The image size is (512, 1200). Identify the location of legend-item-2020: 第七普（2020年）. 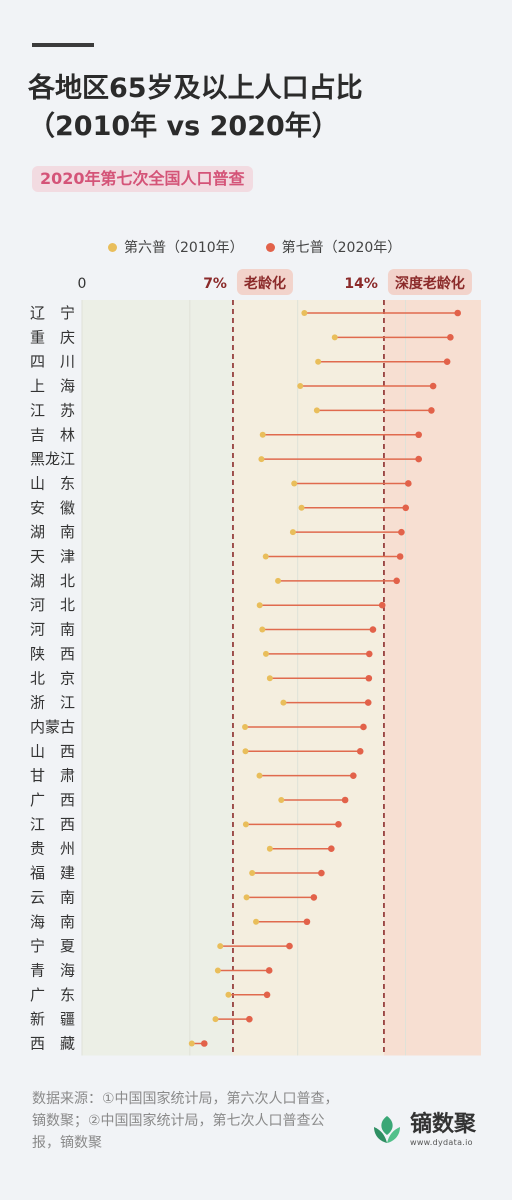
(333, 247).